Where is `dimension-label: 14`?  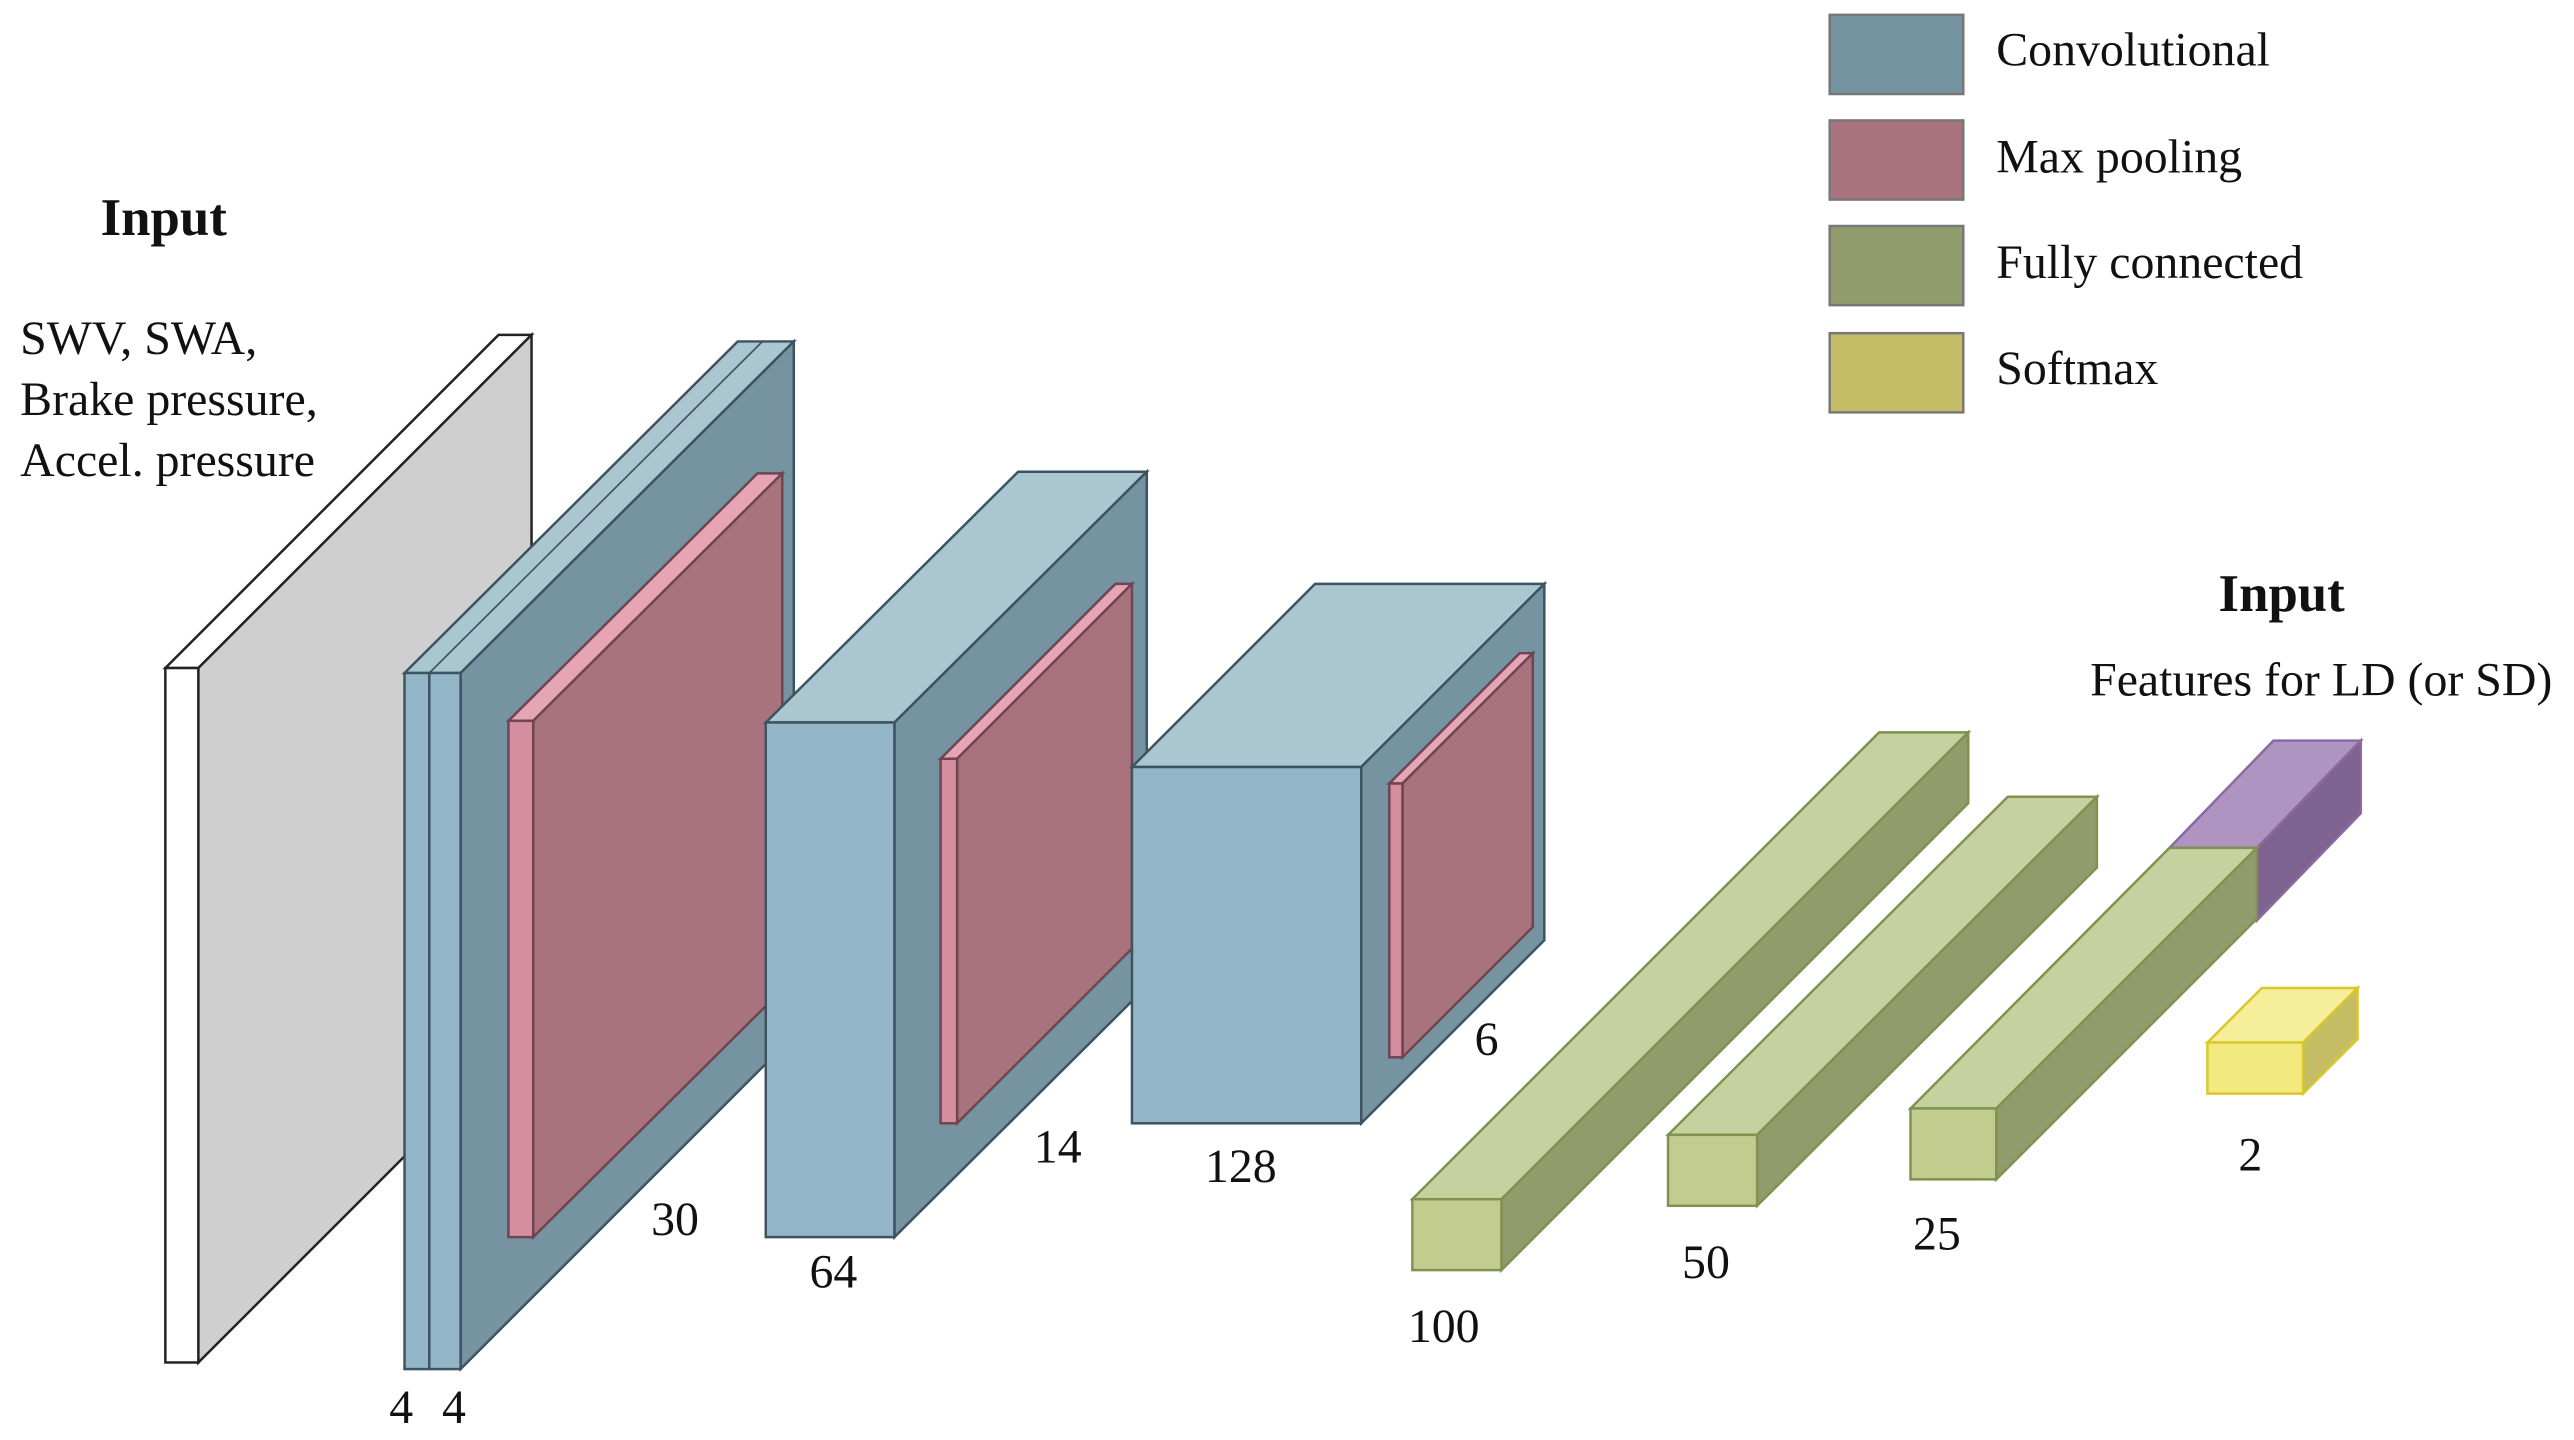
dimension-label: 14 is located at coordinates (1058, 1146).